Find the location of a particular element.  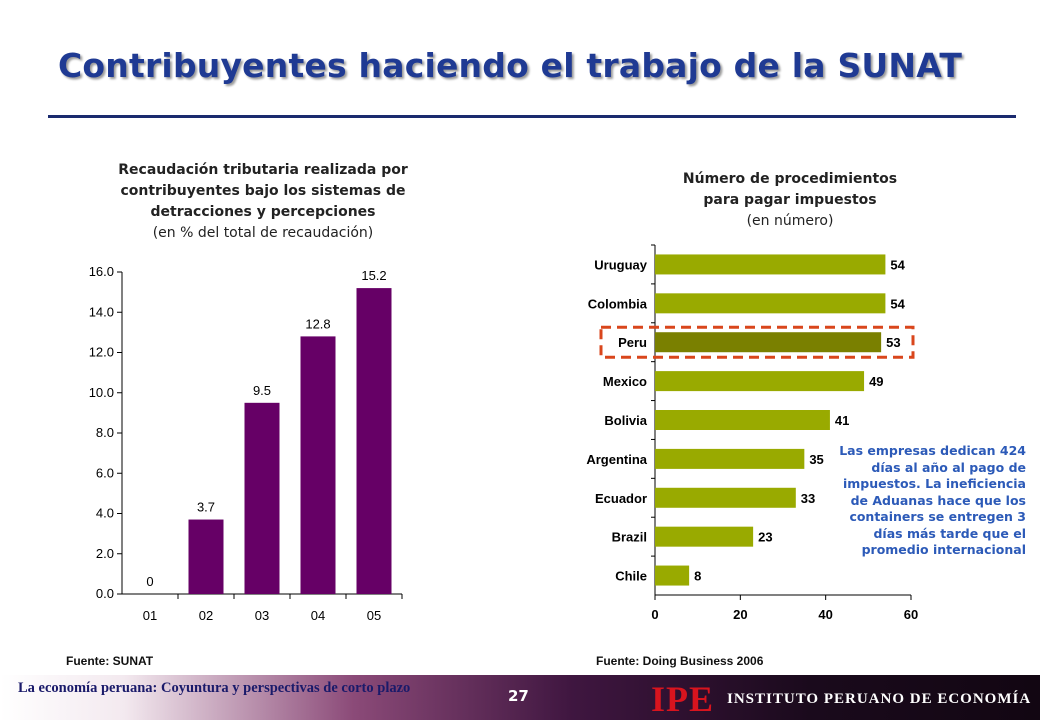

bar-peru is located at coordinates (768, 342).